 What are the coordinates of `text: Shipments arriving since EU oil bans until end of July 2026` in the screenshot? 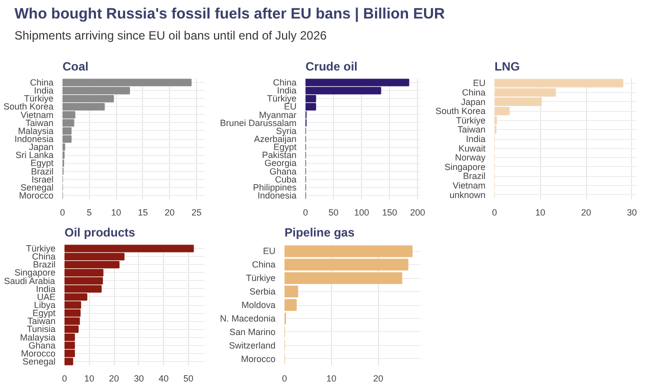 It's located at (170, 35).